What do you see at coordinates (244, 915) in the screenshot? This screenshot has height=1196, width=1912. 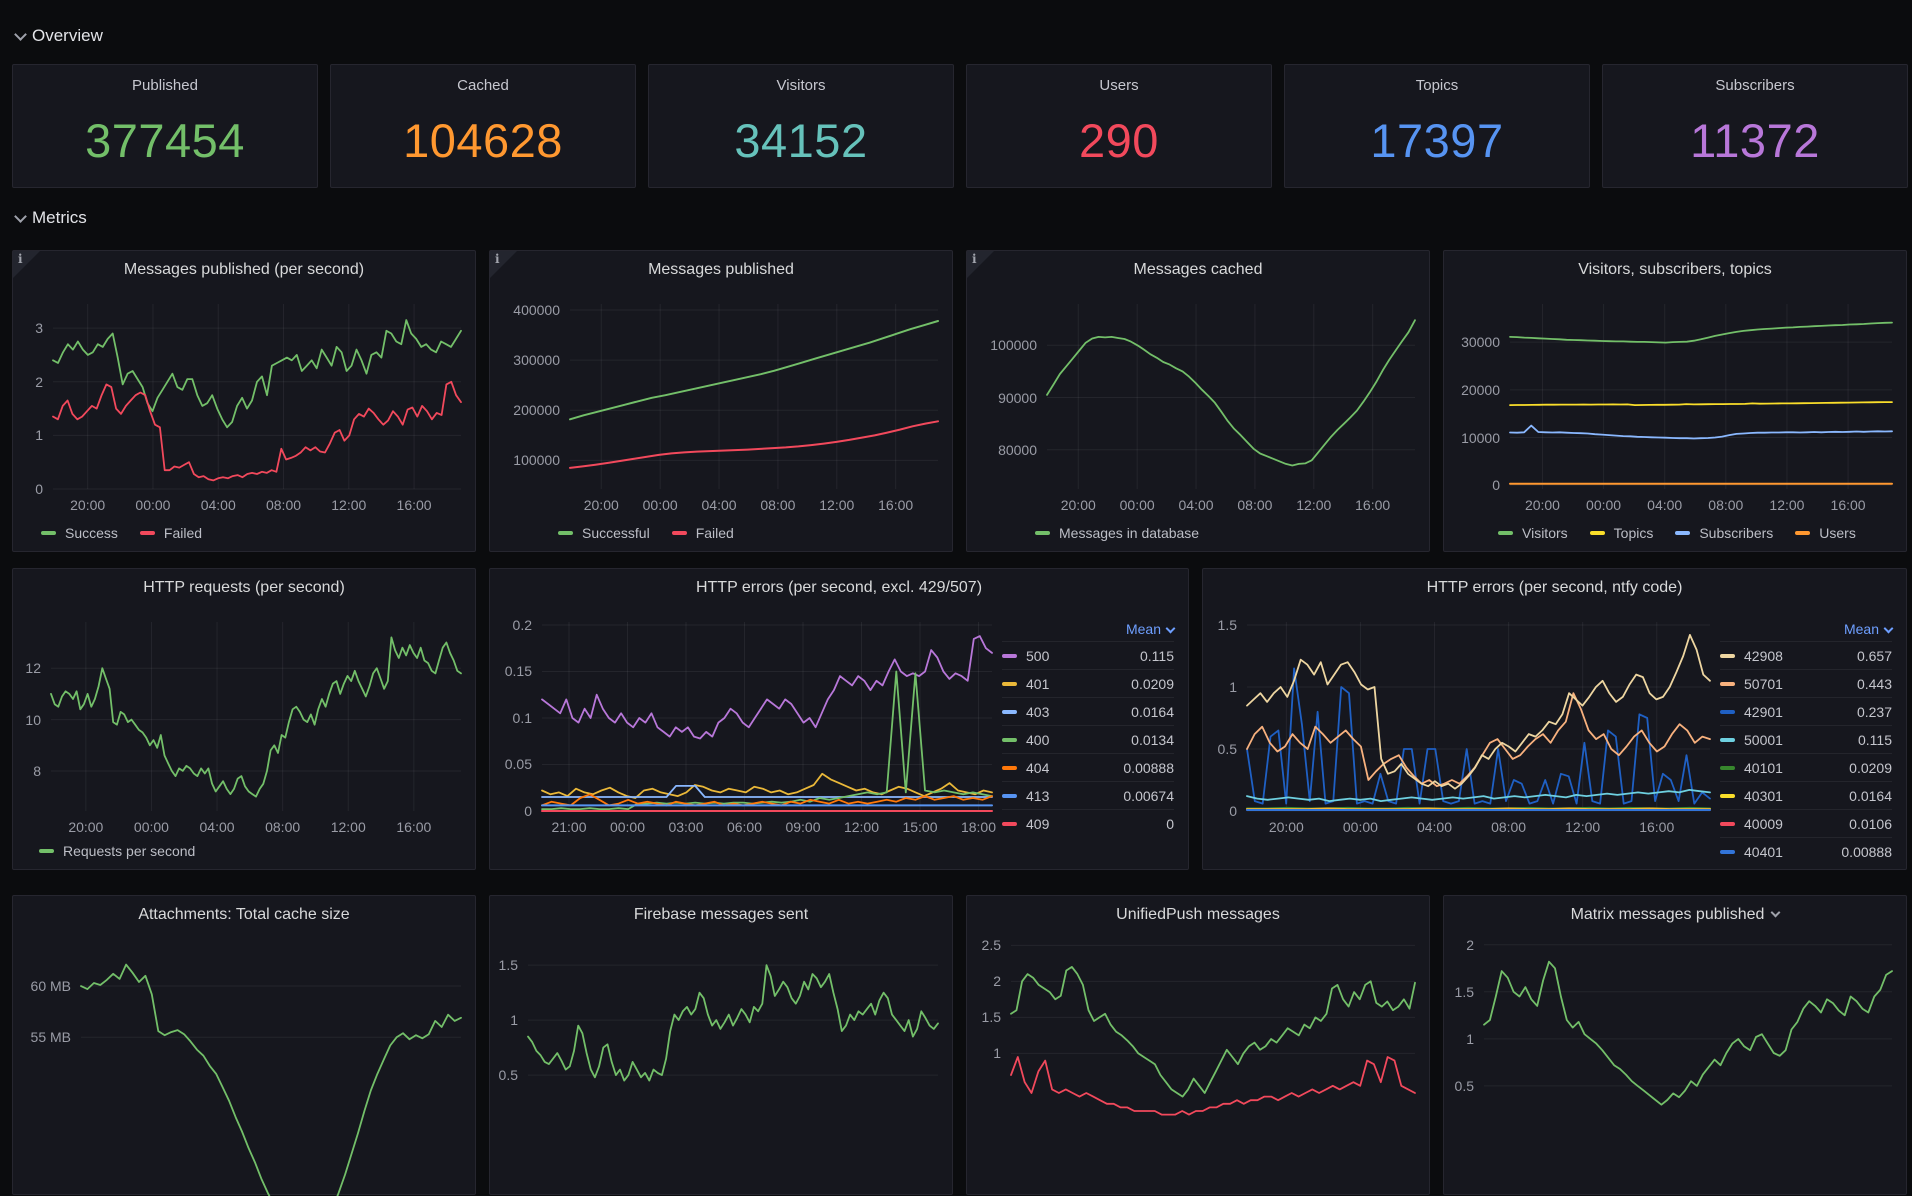 I see `panel-title: Attachments: Total cache size` at bounding box center [244, 915].